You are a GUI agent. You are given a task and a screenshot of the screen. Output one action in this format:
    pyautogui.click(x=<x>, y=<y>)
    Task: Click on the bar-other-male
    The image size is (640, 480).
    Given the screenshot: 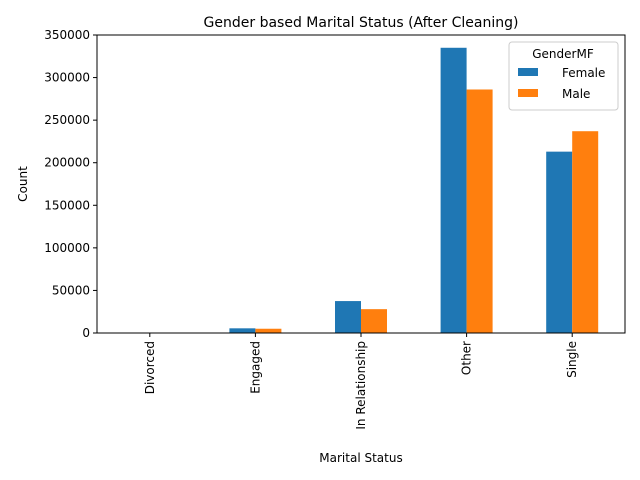 What is the action you would take?
    pyautogui.click(x=479, y=211)
    